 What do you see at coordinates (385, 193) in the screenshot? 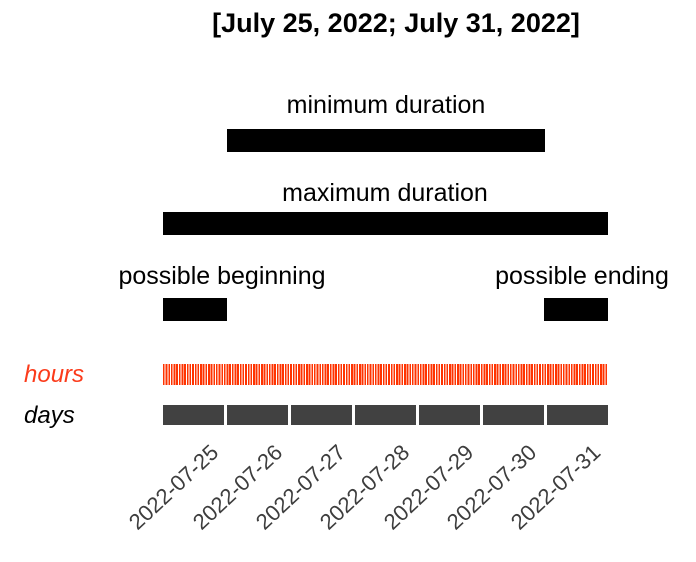
I see `maximum-duration-label: maximum duration` at bounding box center [385, 193].